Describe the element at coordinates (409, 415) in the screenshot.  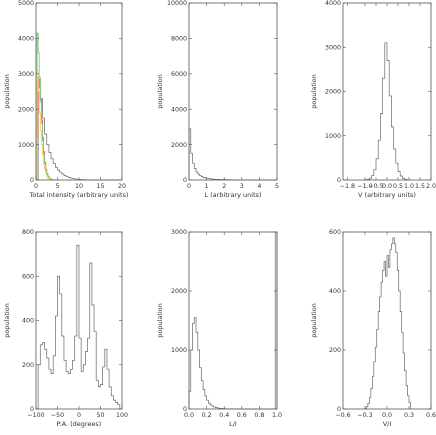
I see `x-tick-label: 0.3` at that location.